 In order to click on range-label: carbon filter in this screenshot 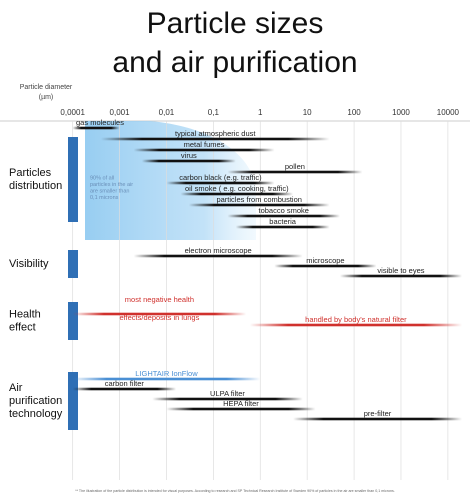, I will do `click(125, 383)`.